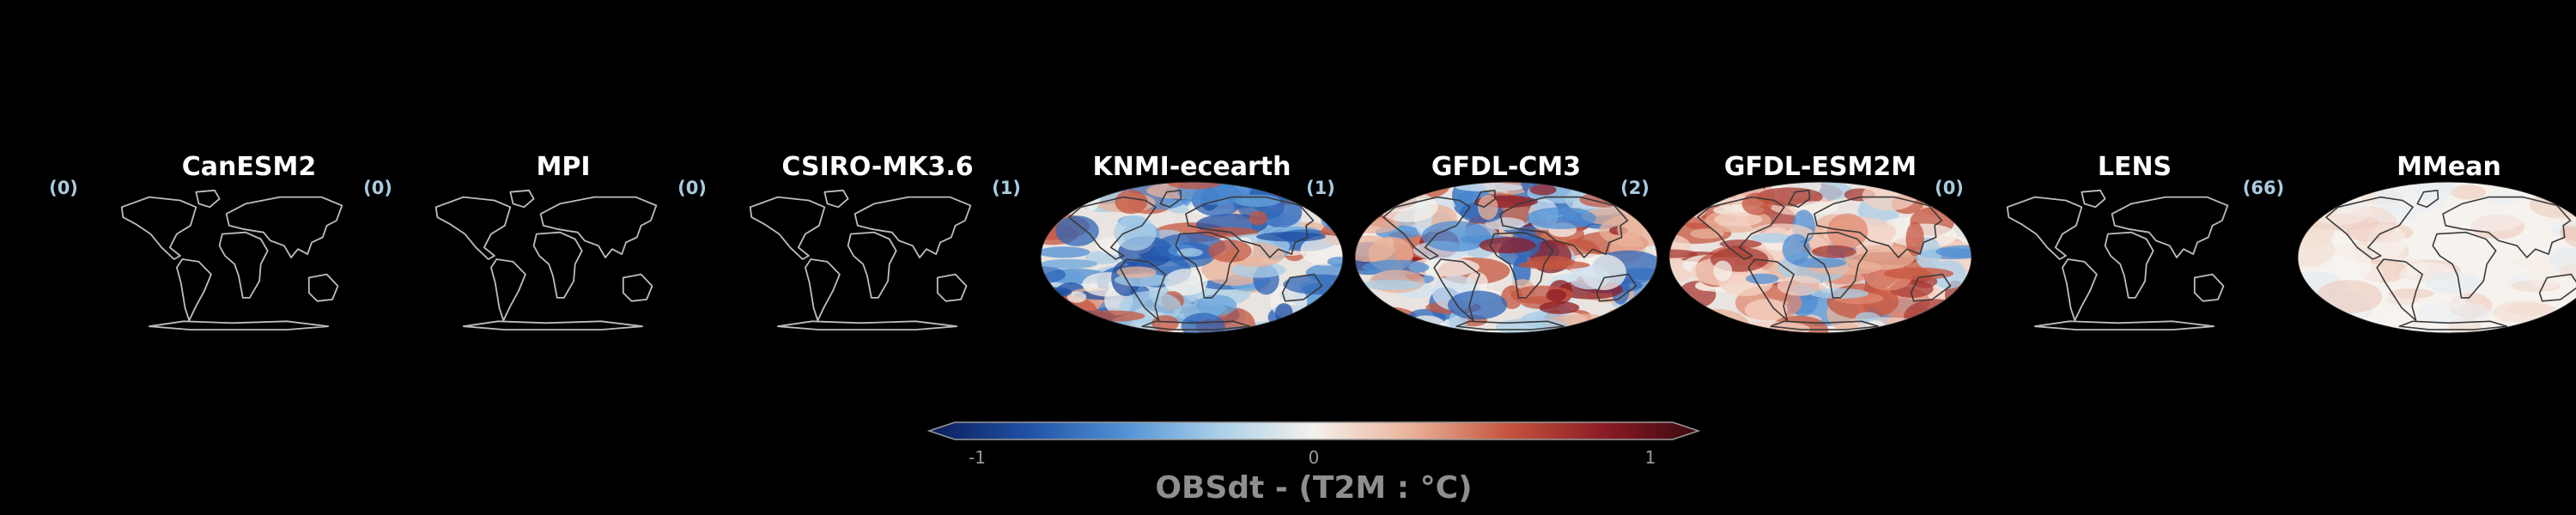  I want to click on map-panel: MMean (66), so click(2409, 243).